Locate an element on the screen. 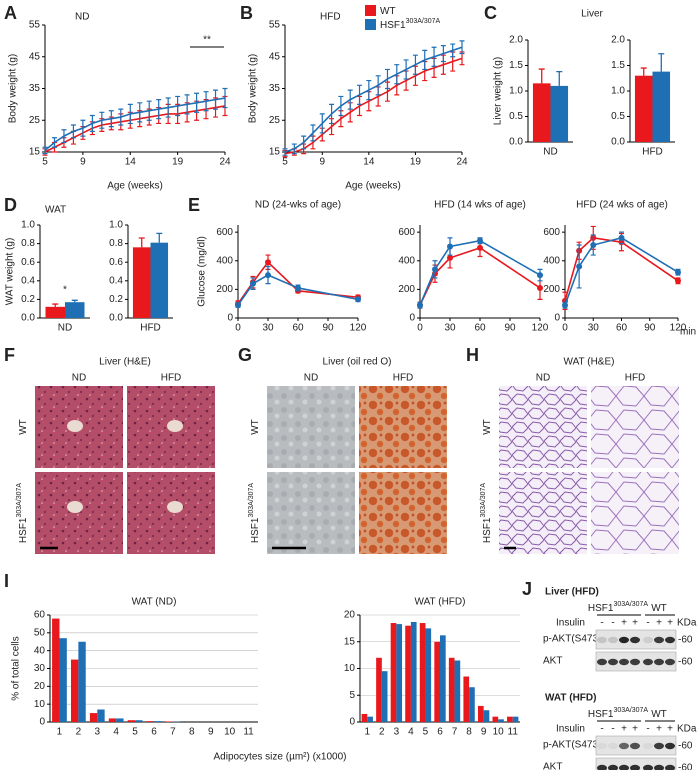 The width and height of the screenshot is (700, 770). y-tick-label: 40 is located at coordinates (40, 650).